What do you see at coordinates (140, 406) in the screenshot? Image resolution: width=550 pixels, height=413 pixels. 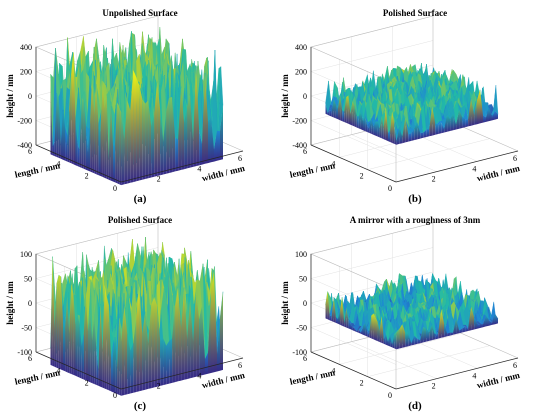 I see `panel-label: (c)` at bounding box center [140, 406].